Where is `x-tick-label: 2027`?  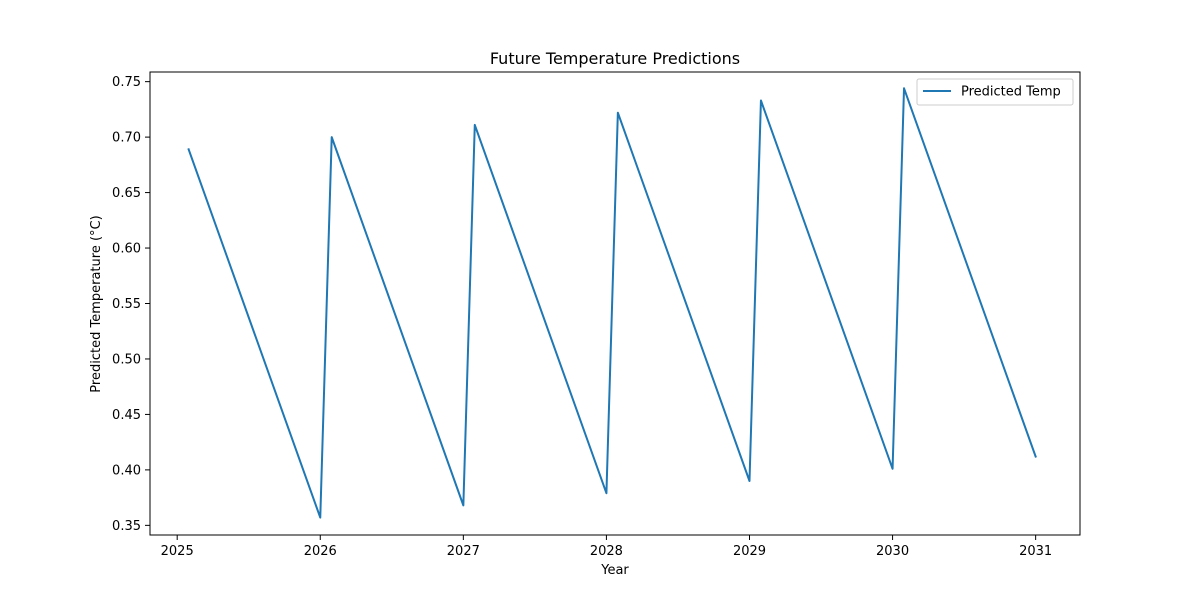 x-tick-label: 2027 is located at coordinates (463, 551).